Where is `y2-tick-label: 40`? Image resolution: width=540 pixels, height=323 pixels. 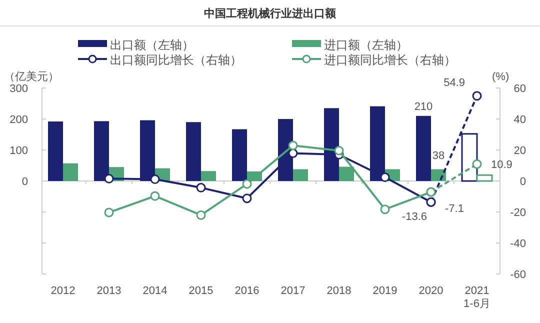 y2-tick-label: 40 is located at coordinates (520, 120).